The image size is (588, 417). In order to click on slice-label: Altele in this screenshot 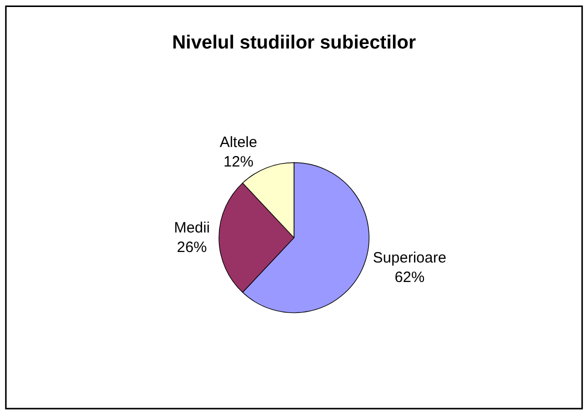, I will do `click(239, 142)`.